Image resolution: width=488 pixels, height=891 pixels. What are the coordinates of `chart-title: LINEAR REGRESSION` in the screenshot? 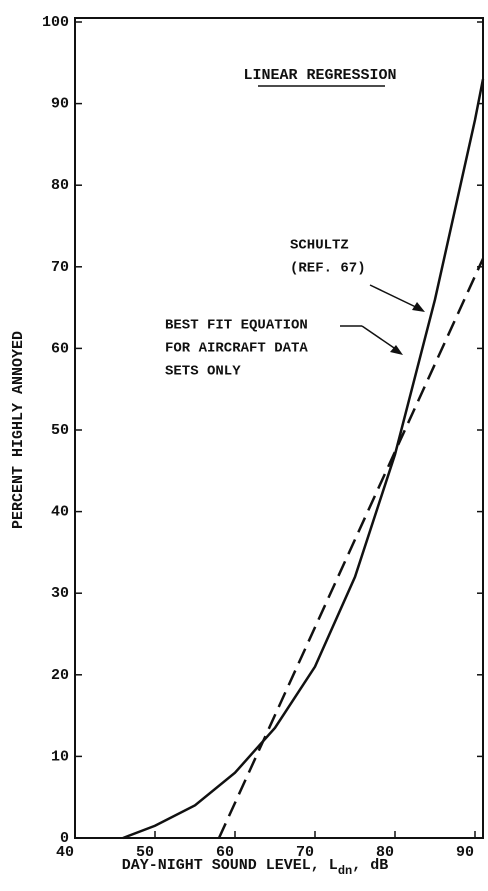 It's located at (319, 75).